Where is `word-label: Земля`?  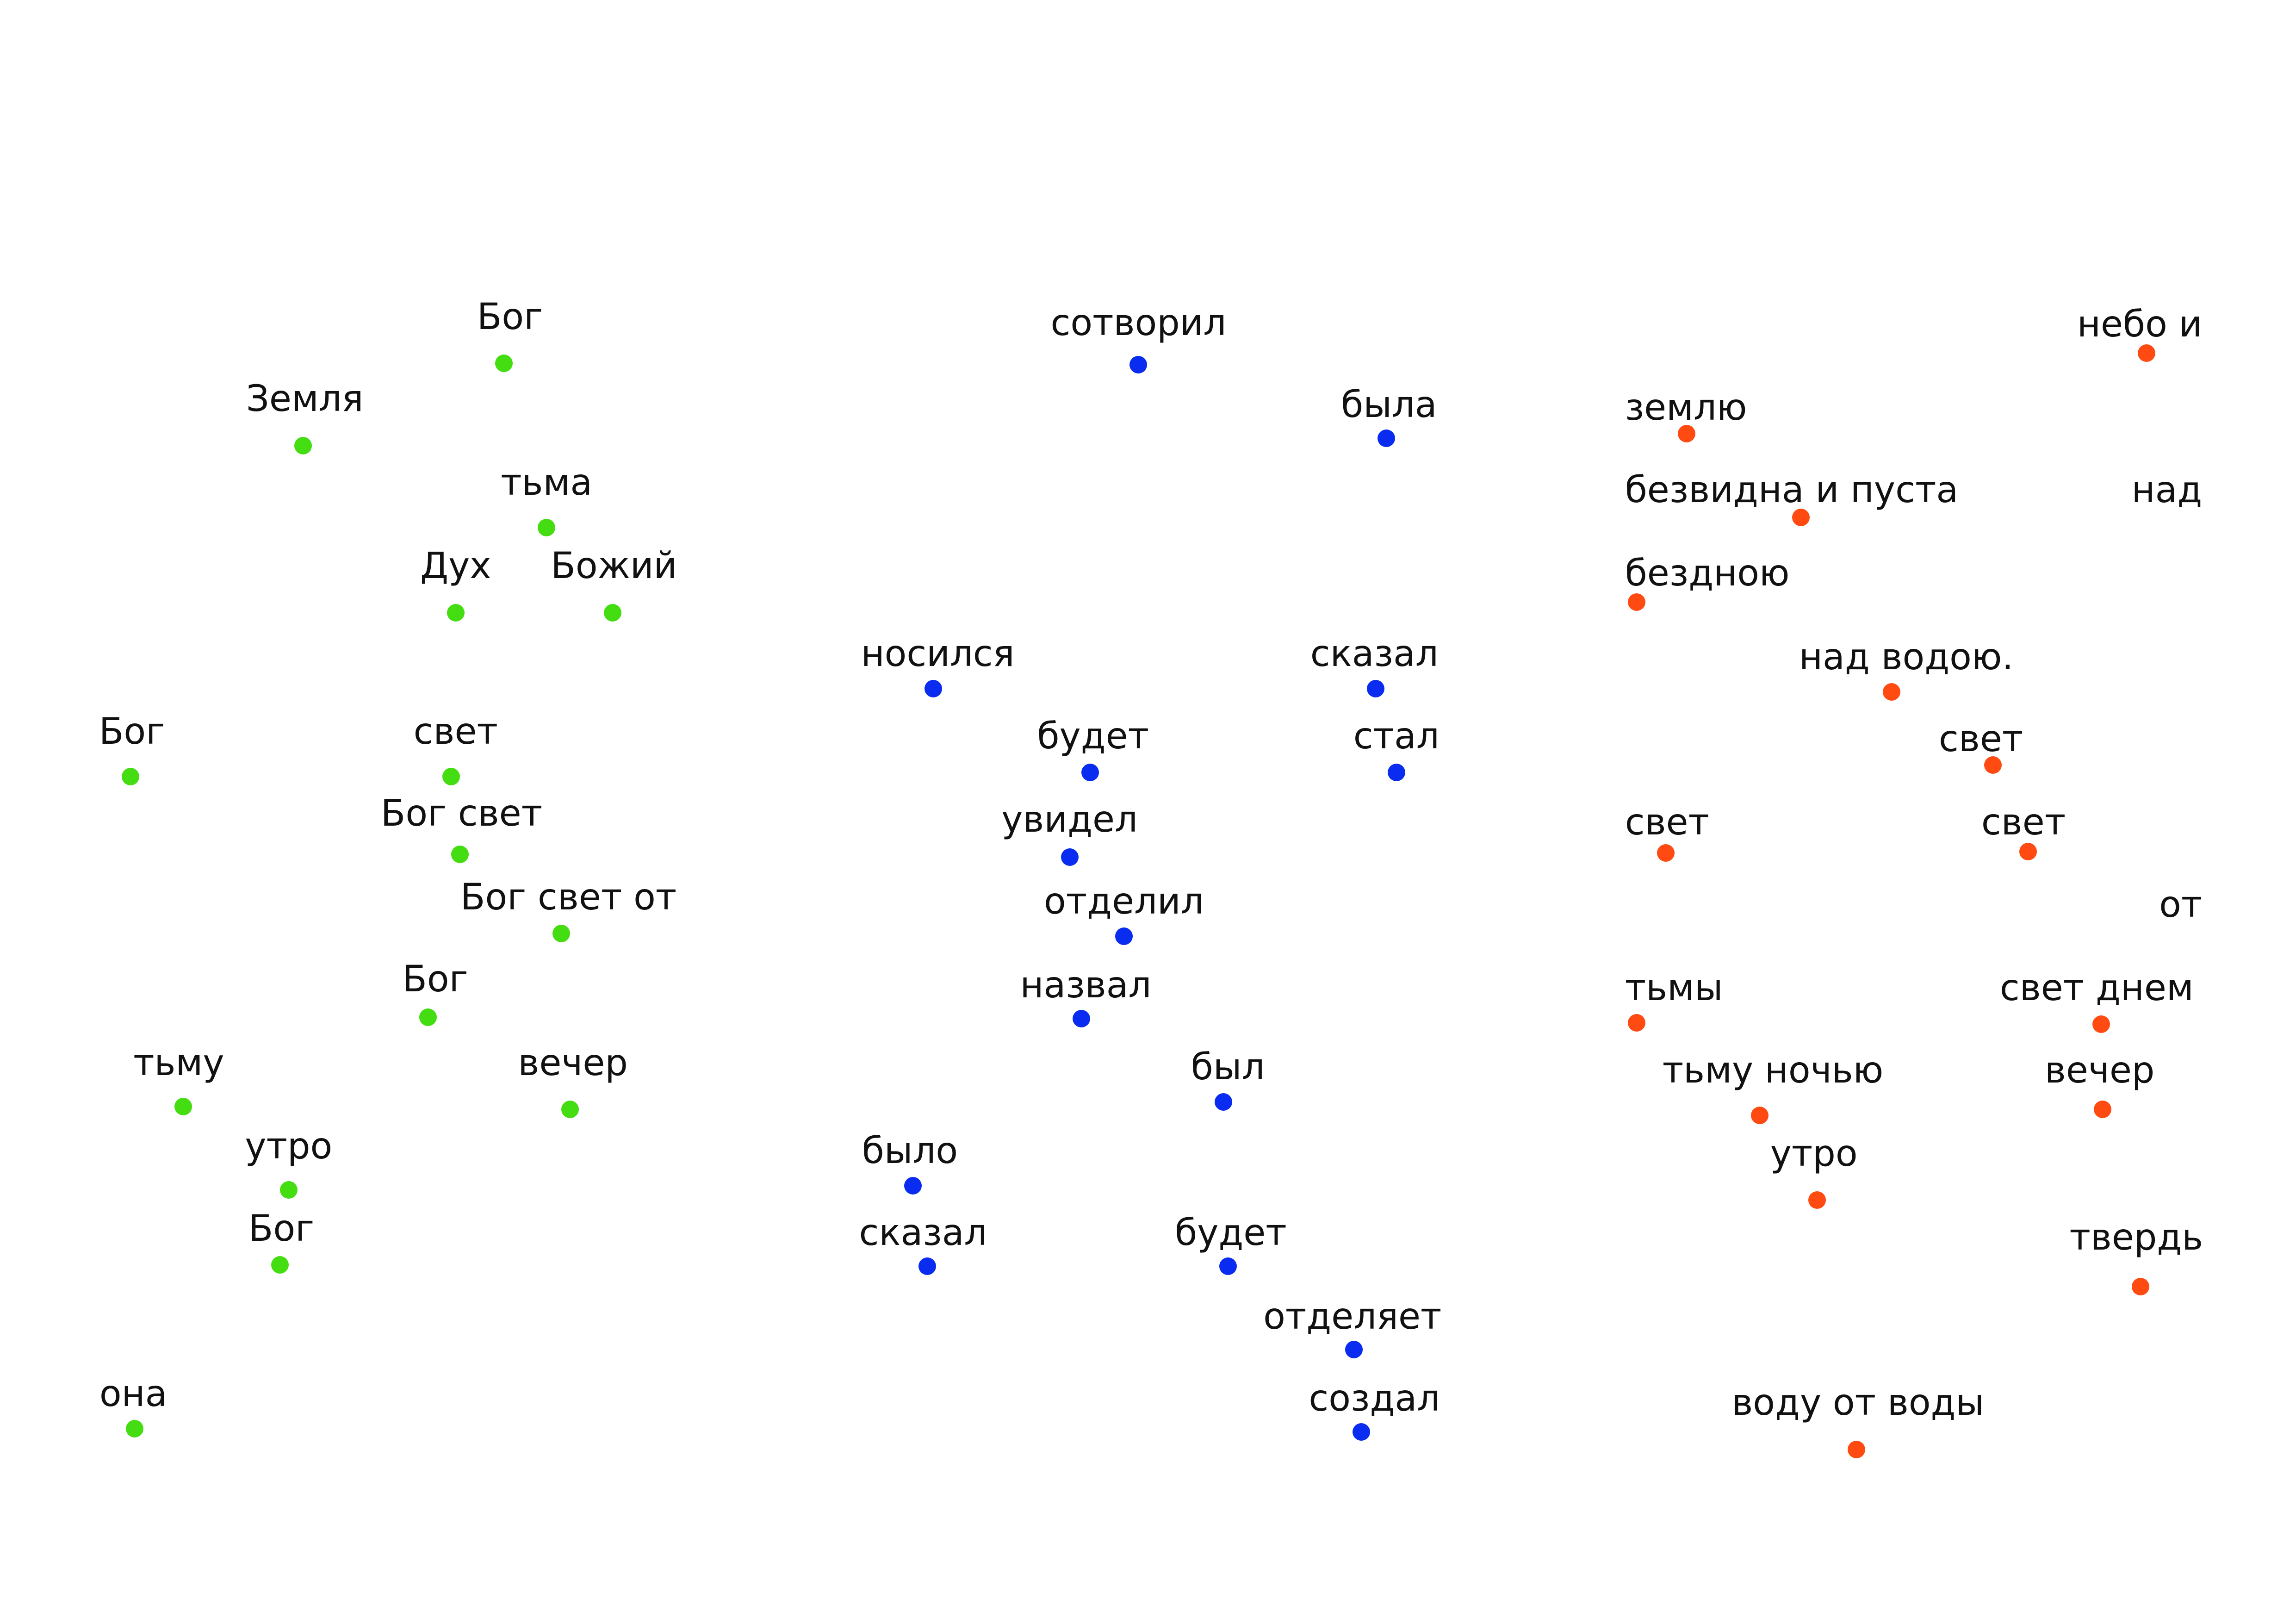
word-label: Земля is located at coordinates (305, 399).